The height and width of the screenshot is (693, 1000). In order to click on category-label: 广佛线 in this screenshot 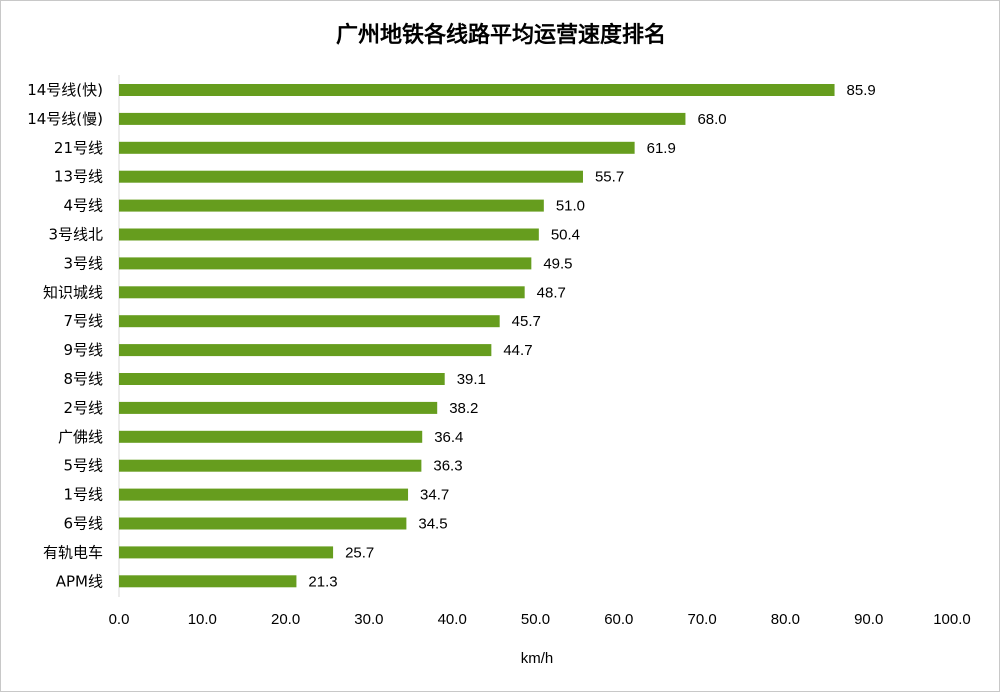, I will do `click(80, 437)`.